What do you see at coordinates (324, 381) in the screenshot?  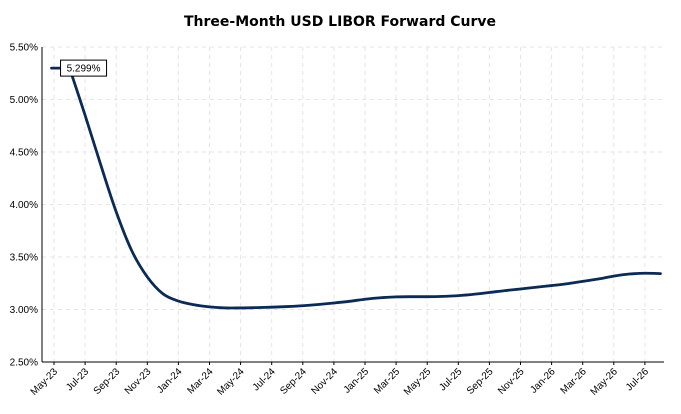 I see `x-tick-label: Nov-24` at bounding box center [324, 381].